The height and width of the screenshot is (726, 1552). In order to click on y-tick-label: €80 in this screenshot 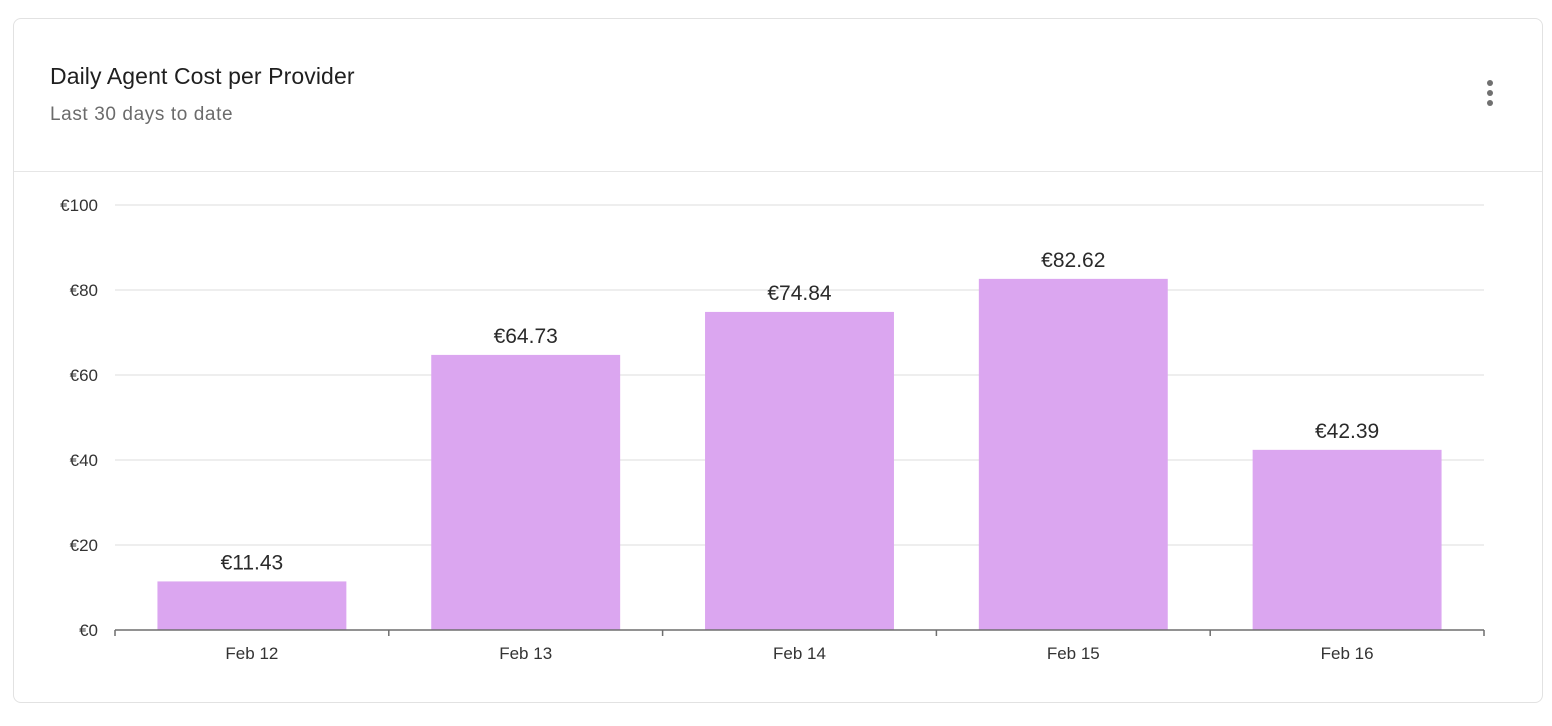, I will do `click(84, 290)`.